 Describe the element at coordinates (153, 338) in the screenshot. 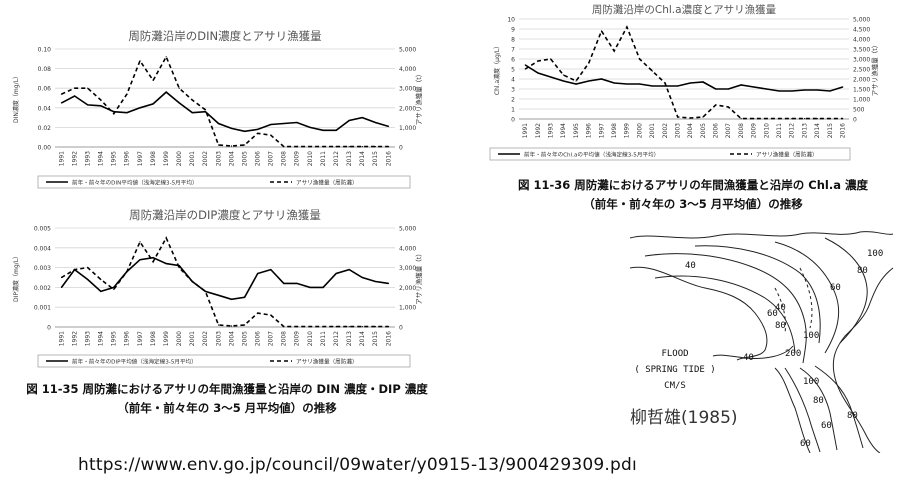

I see `x-tick: 1998` at that location.